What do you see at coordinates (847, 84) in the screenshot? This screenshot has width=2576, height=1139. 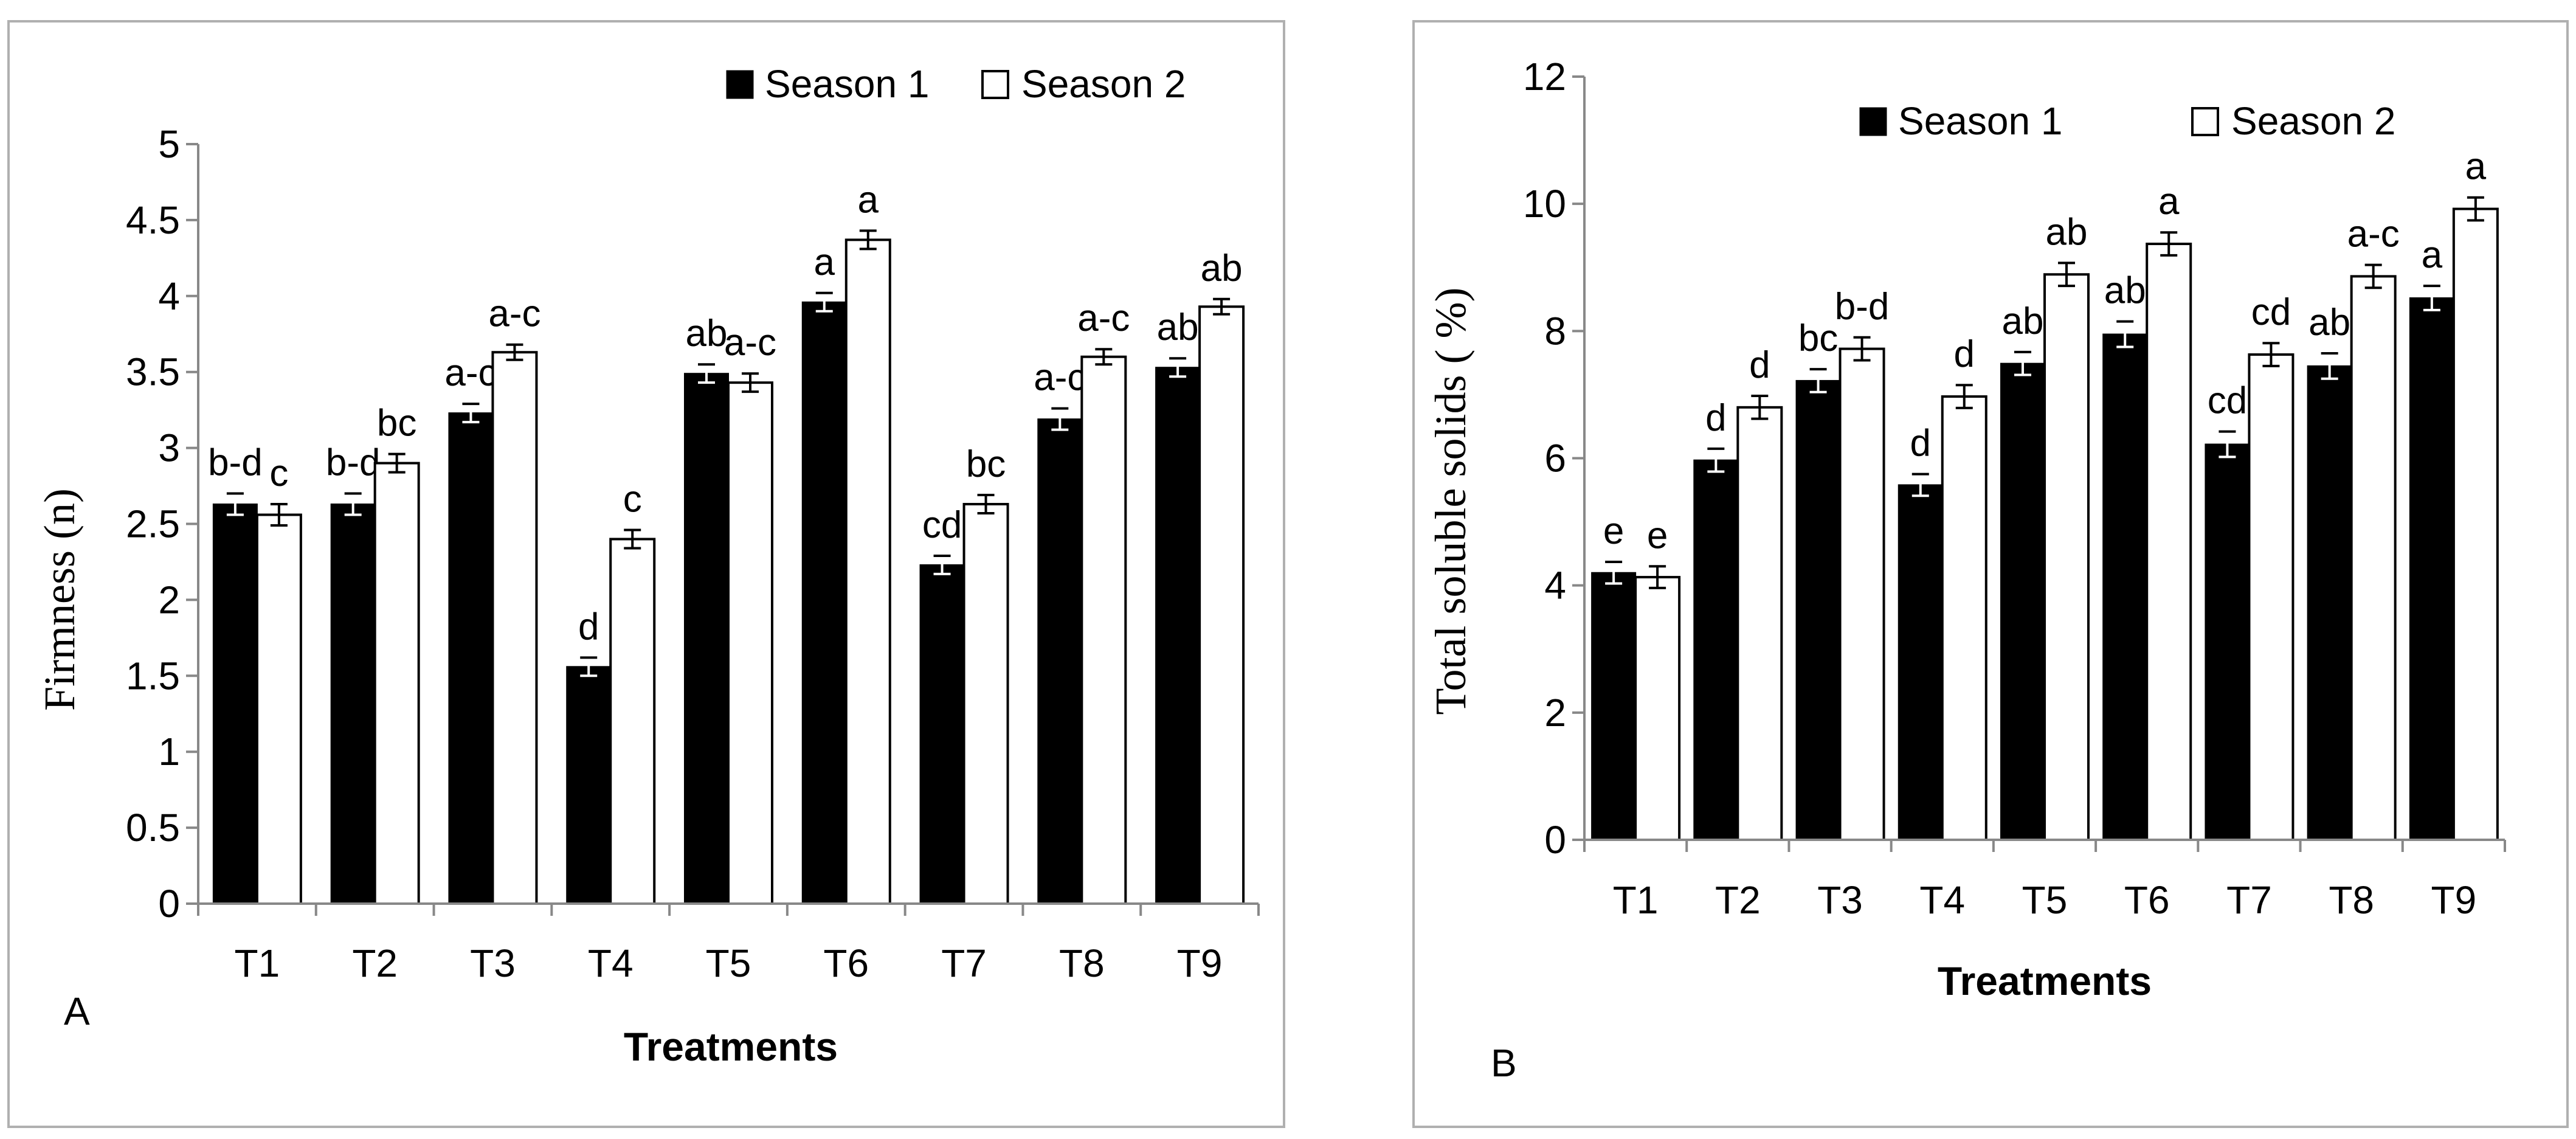 I see `legend-a-season-1-label: Season 1` at bounding box center [847, 84].